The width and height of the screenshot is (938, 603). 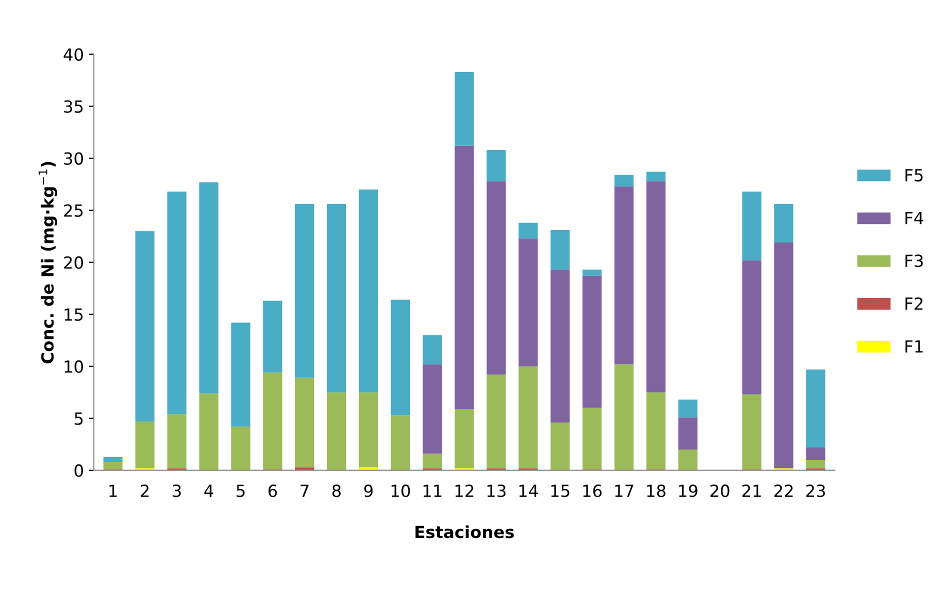 What do you see at coordinates (720, 491) in the screenshot?
I see `x-tick-label: 20` at bounding box center [720, 491].